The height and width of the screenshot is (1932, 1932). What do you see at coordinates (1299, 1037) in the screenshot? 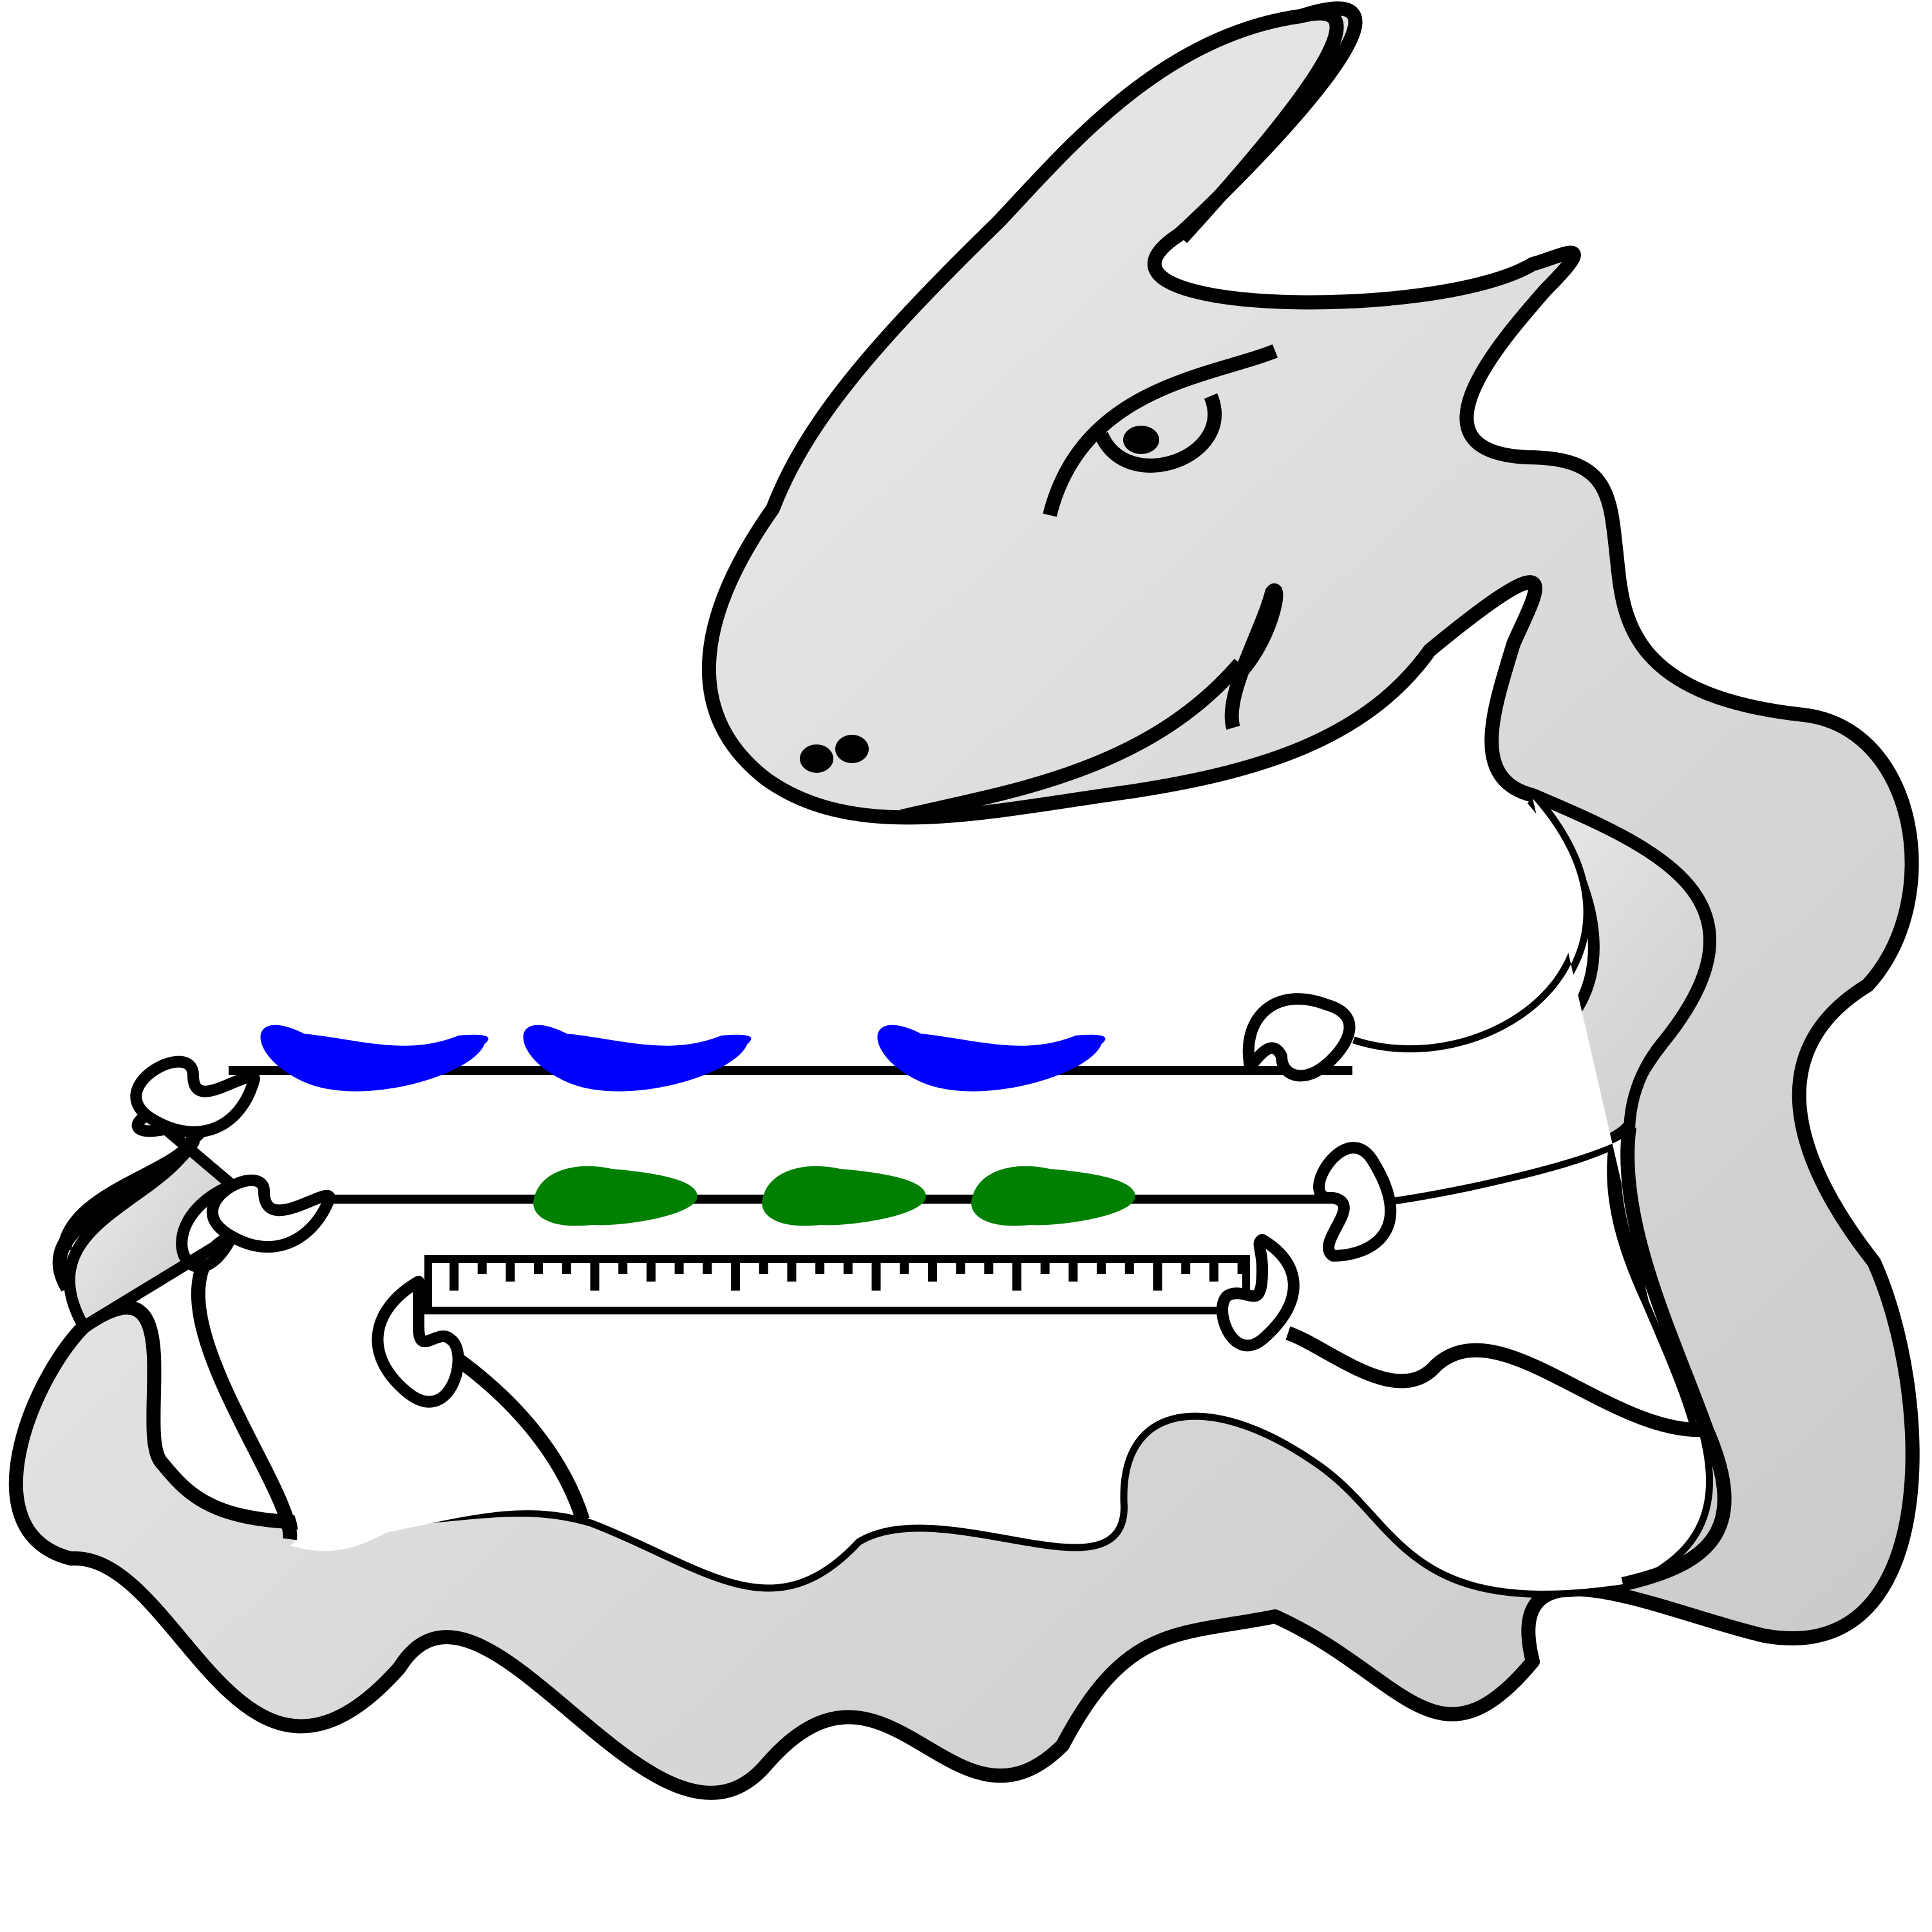
I see `claw-blue-right` at bounding box center [1299, 1037].